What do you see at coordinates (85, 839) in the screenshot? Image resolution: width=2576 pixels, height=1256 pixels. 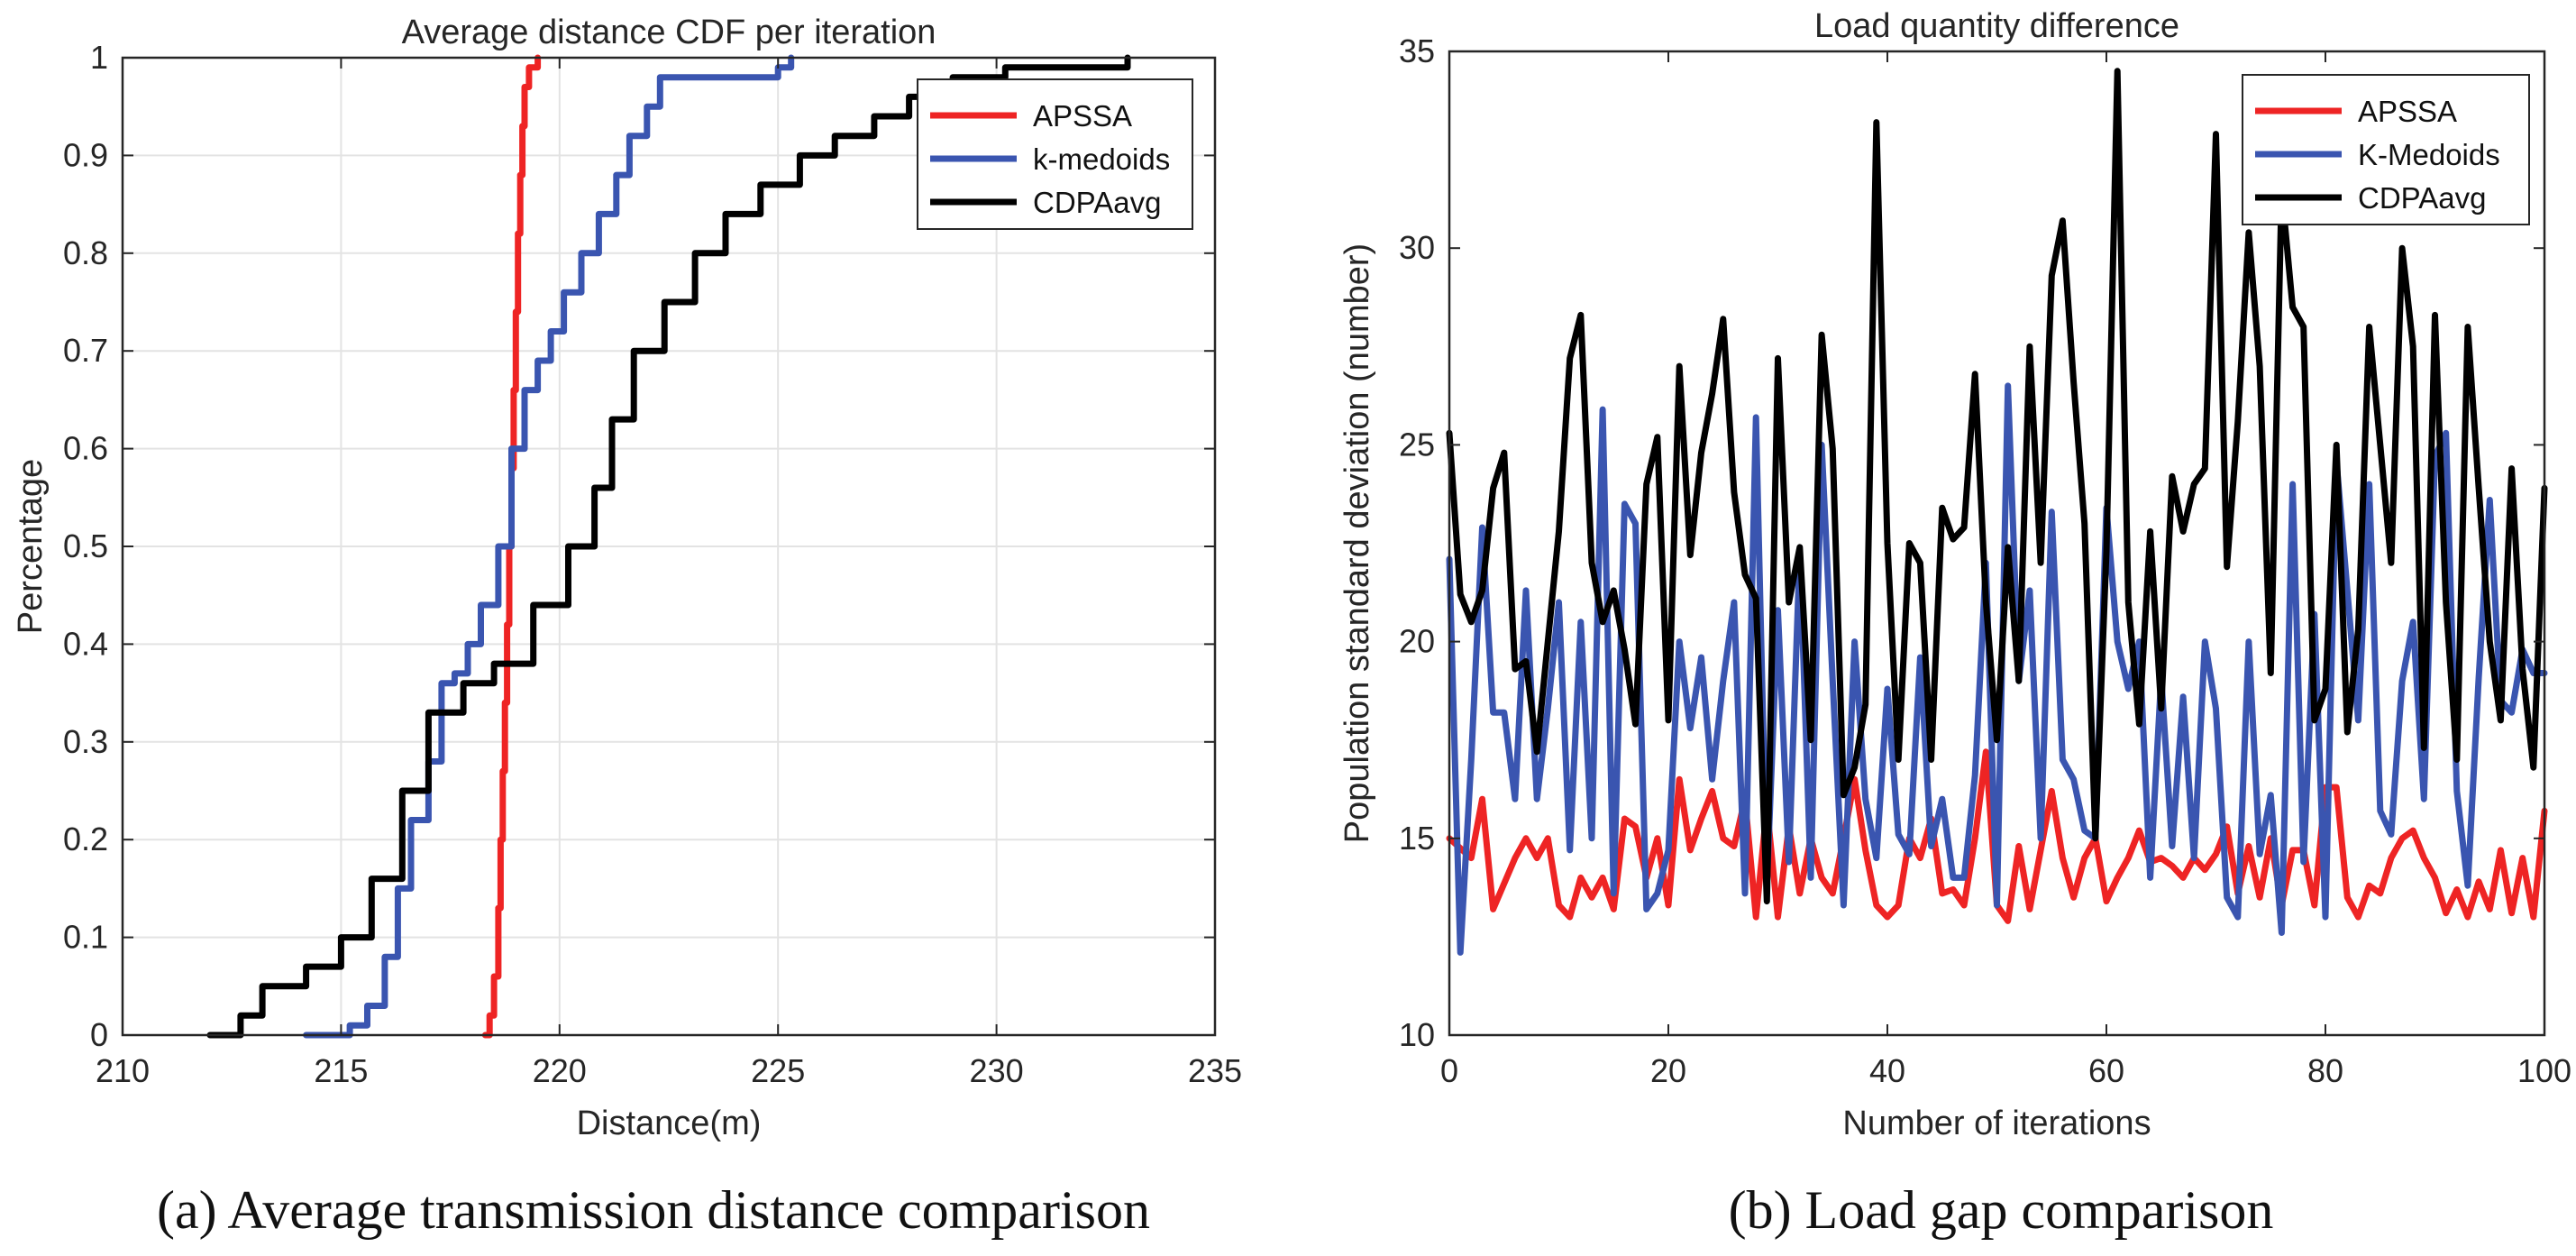 I see `y-tick-label: 0.2` at bounding box center [85, 839].